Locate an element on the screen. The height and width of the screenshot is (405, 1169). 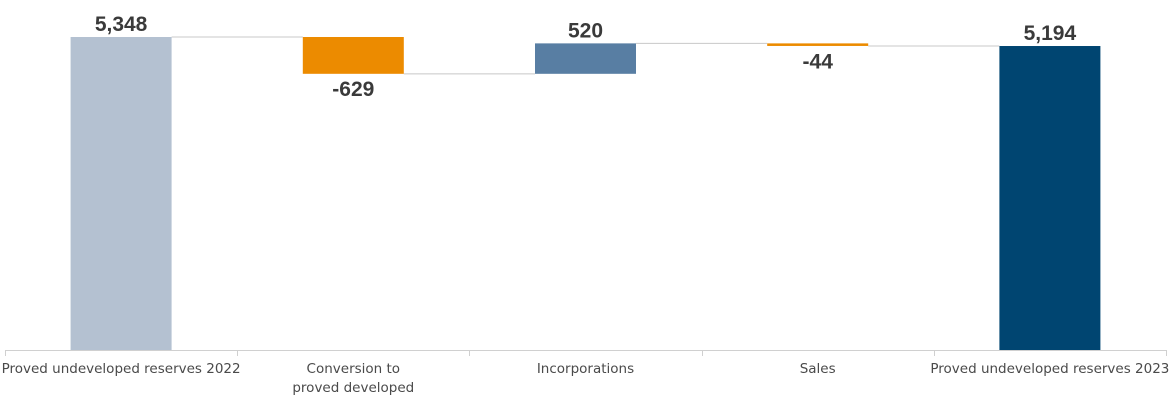
x-tick-label: Incorporations is located at coordinates (585, 369).